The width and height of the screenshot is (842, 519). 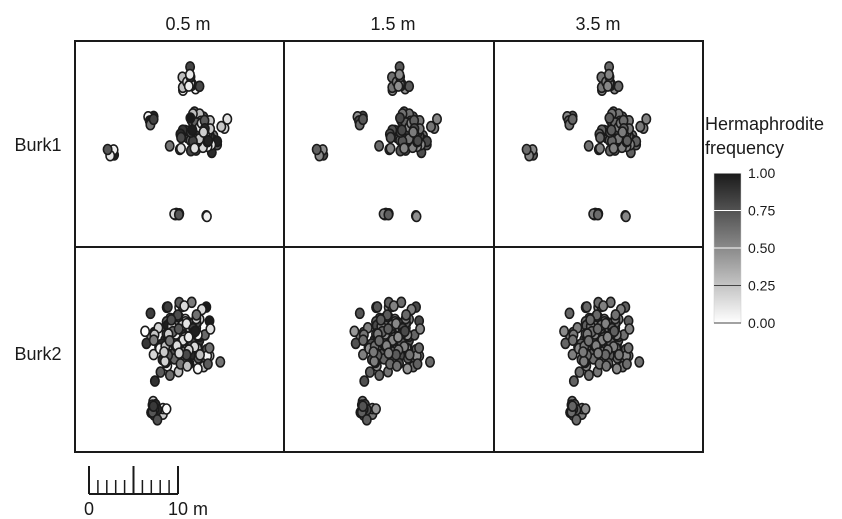 I want to click on scale-bar: 0 10 m, so click(x=146, y=492).